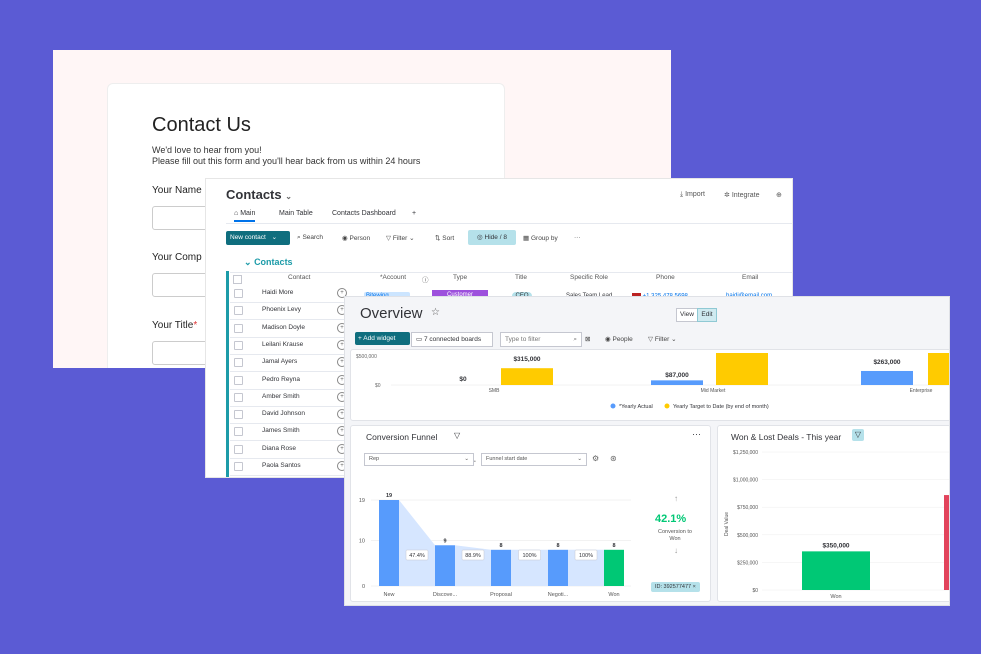 This screenshot has width=981, height=654. I want to click on table-row: Diana Rose +, so click(293, 450).